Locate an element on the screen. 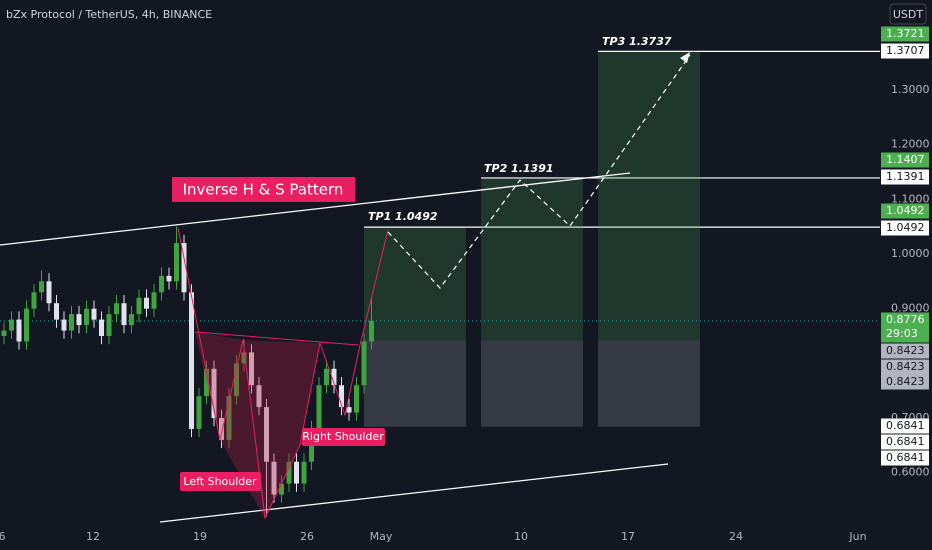 Image resolution: width=932 pixels, height=550 pixels. pattern-fill is located at coordinates (281, 429).